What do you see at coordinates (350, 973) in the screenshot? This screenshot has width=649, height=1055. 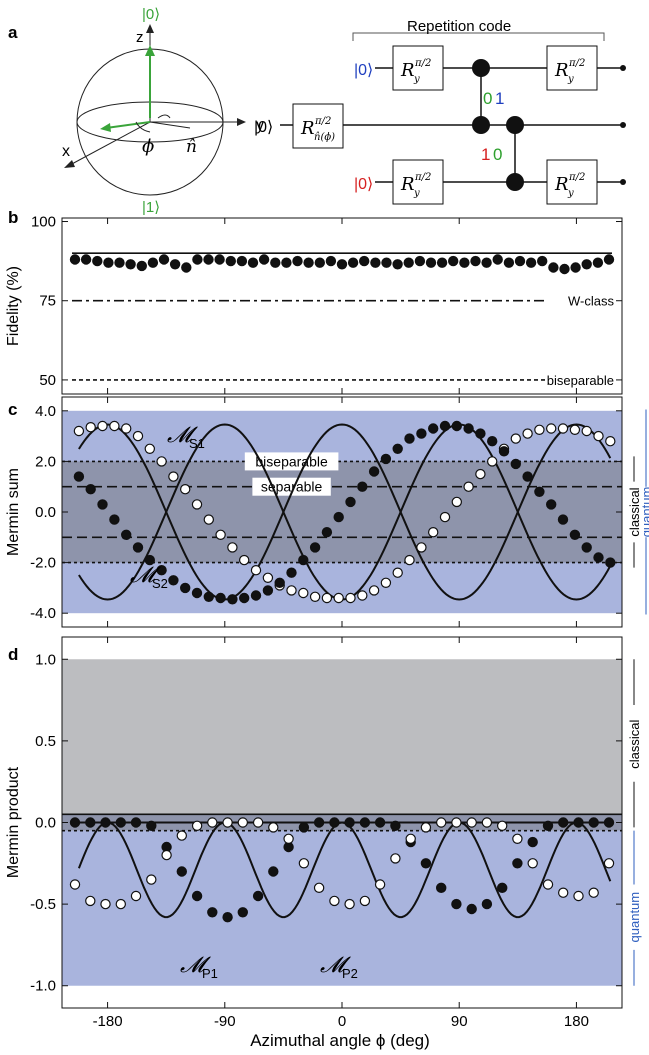 I see `series-sub-P2: P2` at bounding box center [350, 973].